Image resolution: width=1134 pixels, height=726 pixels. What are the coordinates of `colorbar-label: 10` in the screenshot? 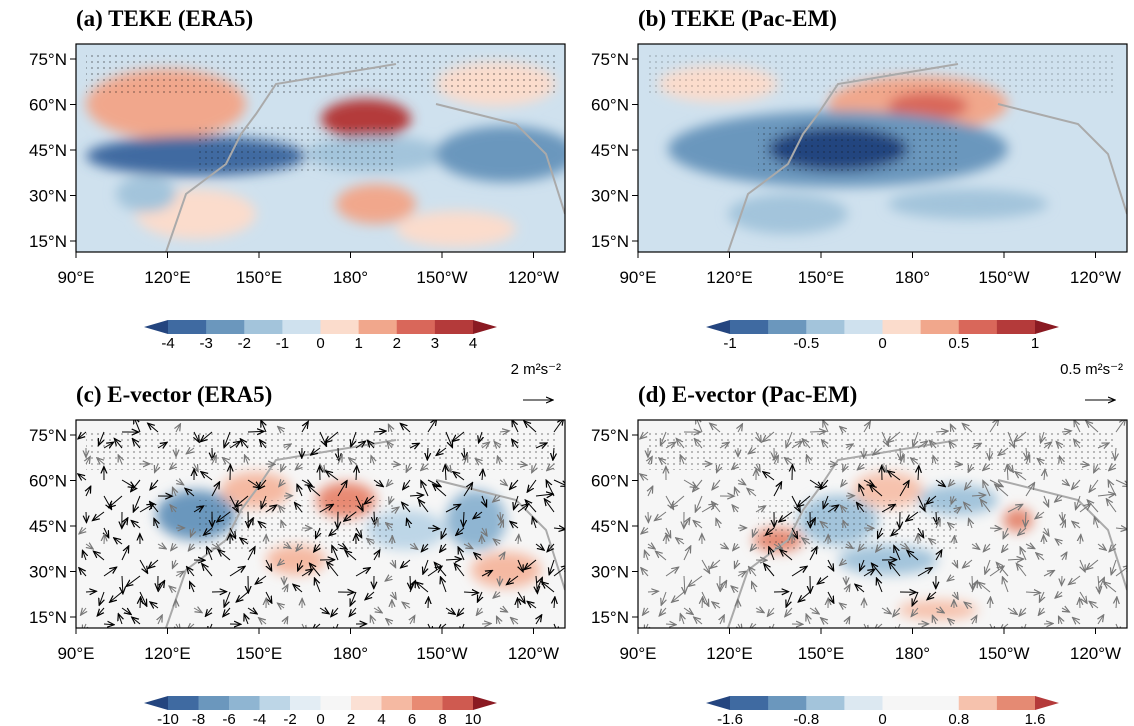 It's located at (473, 718).